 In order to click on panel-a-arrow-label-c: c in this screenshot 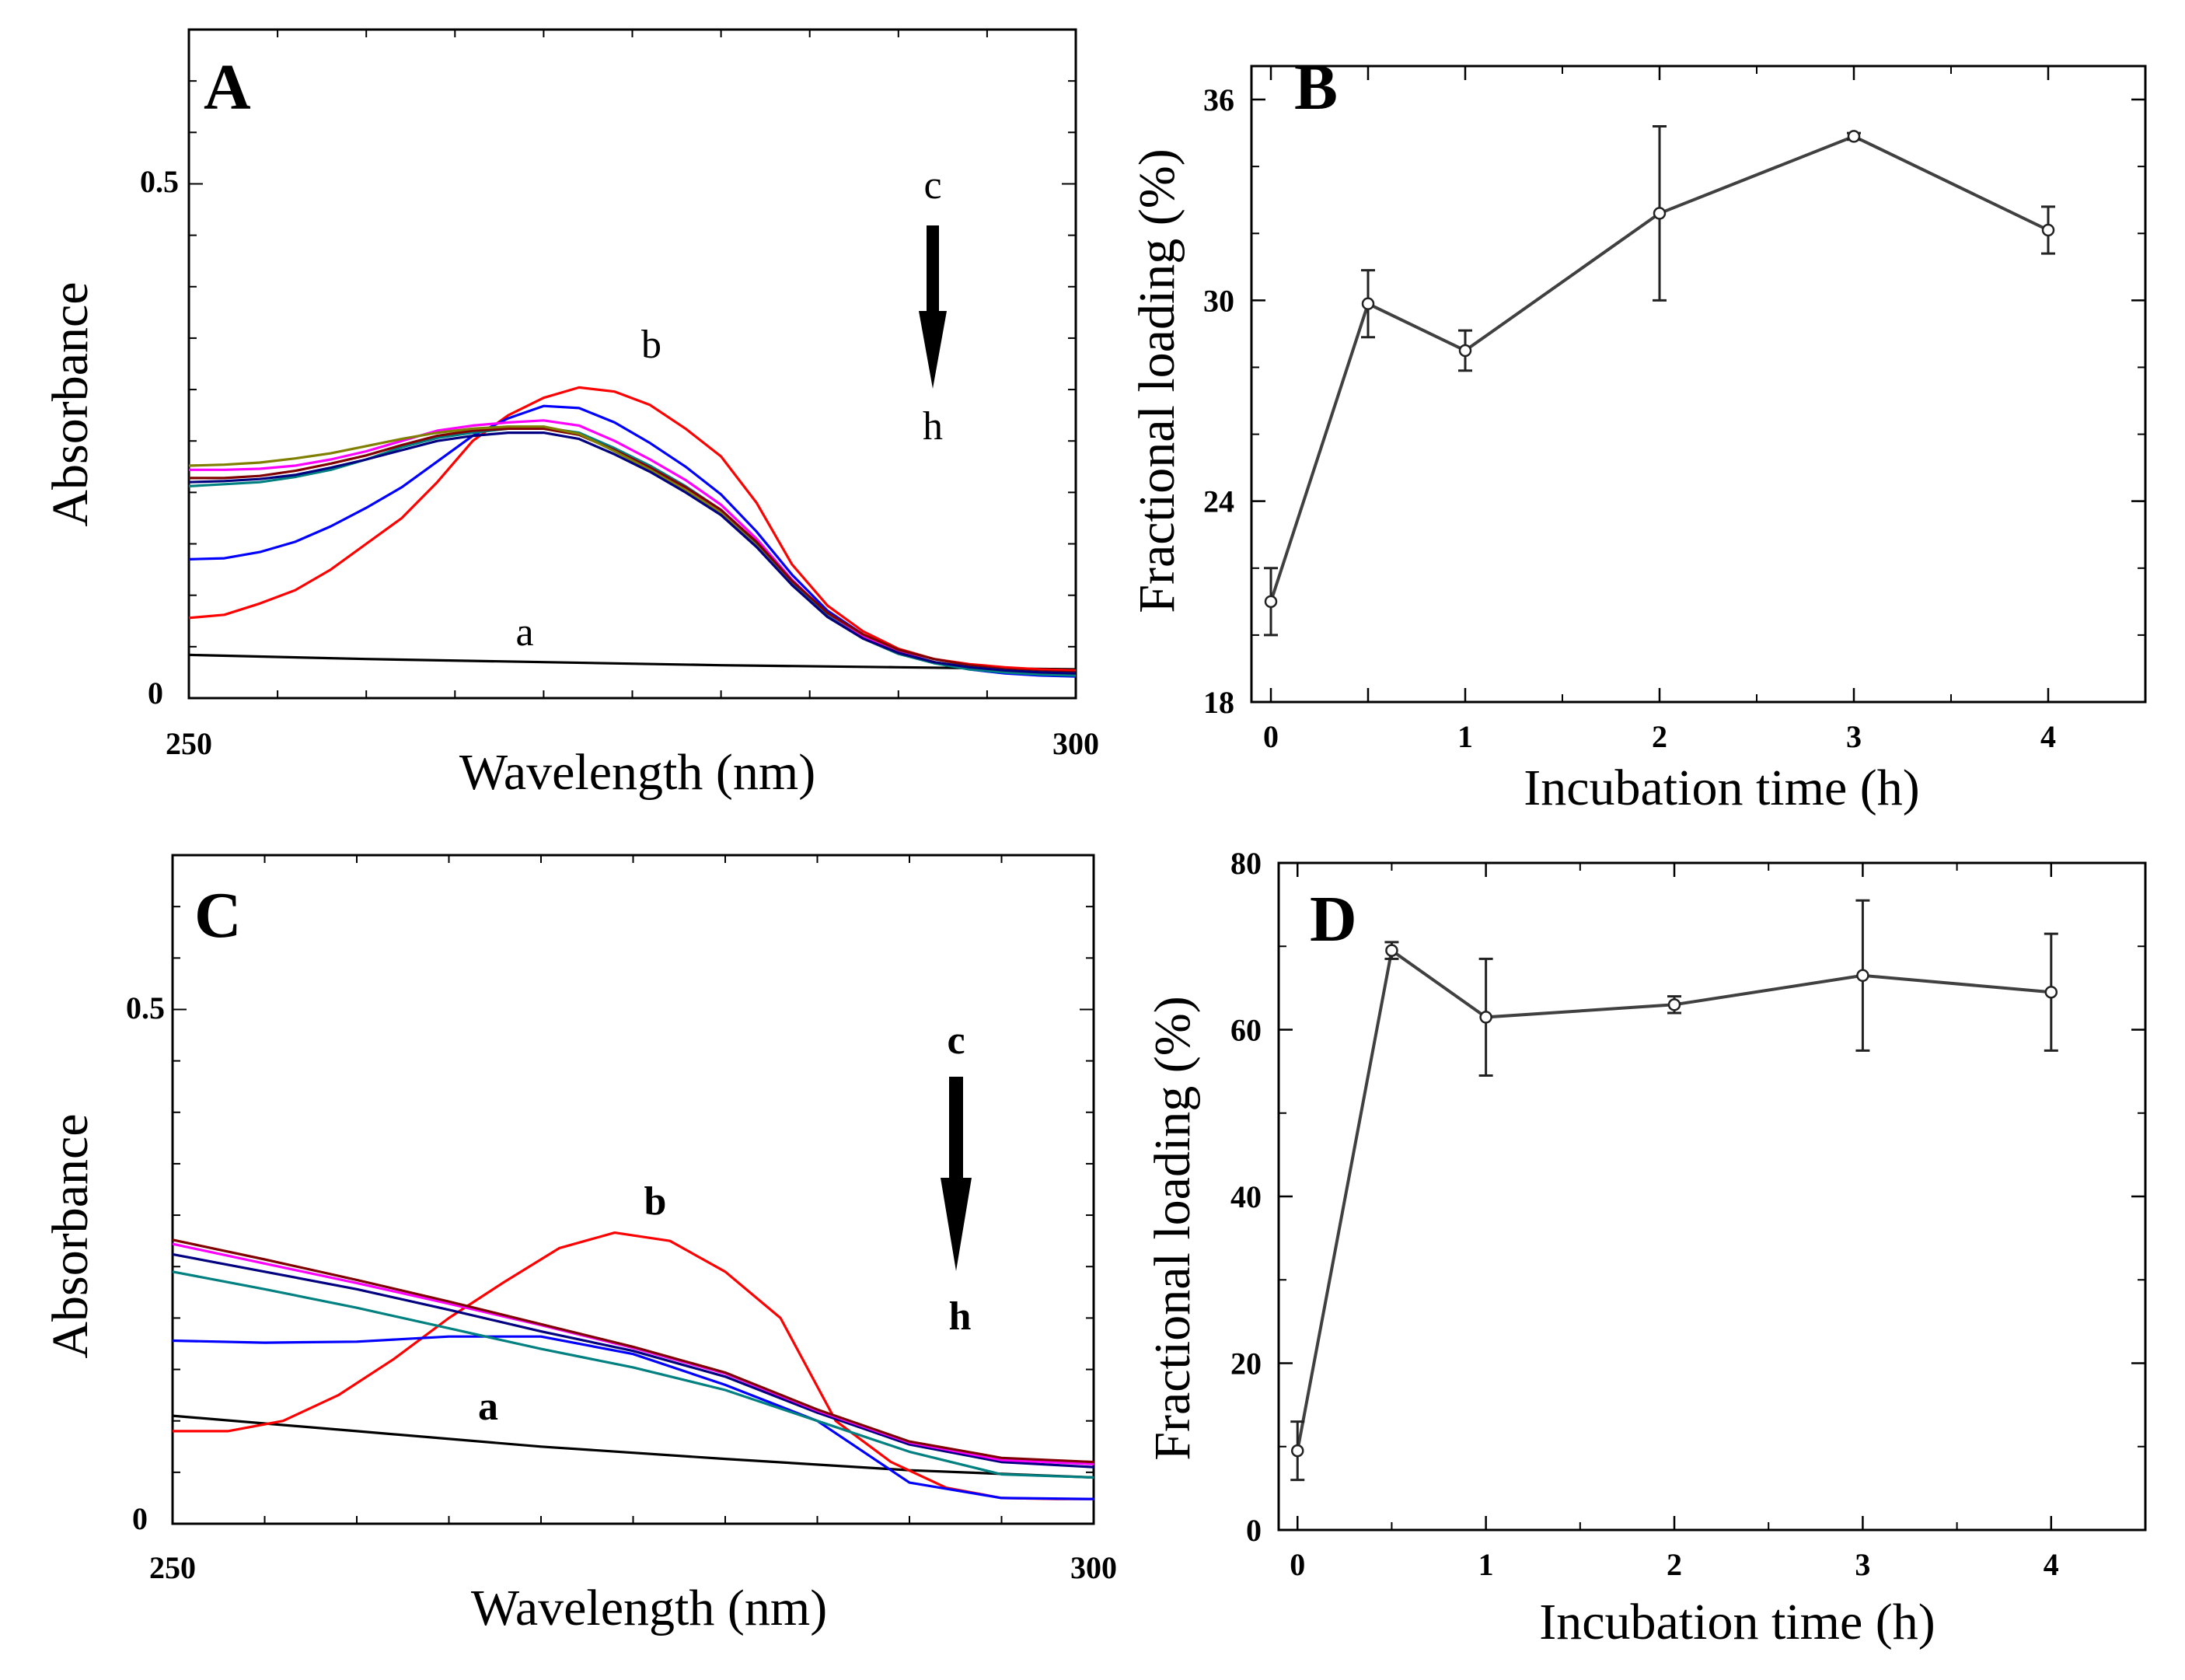, I will do `click(932, 186)`.